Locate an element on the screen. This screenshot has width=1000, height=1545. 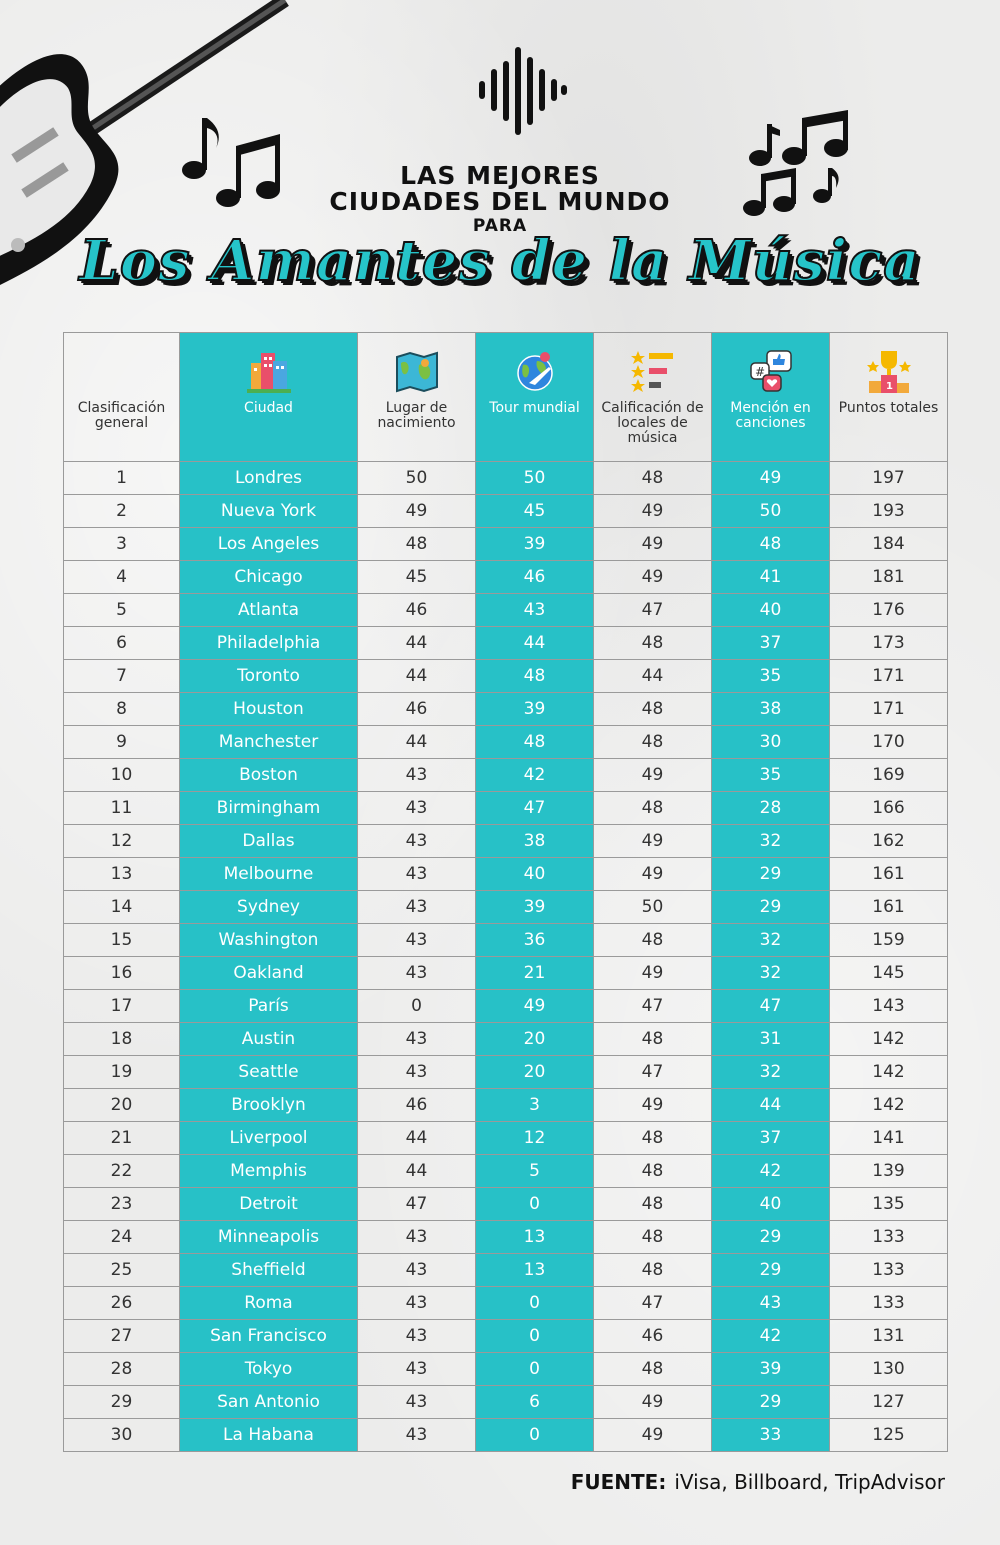
trophy-podium-icon: 1 is located at coordinates (888, 372).